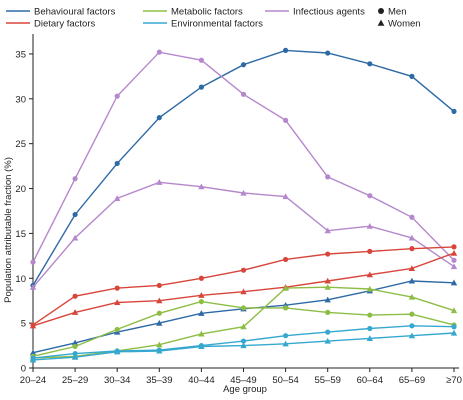 The height and width of the screenshot is (400, 463). I want to click on legend-label: Men, so click(397, 12).